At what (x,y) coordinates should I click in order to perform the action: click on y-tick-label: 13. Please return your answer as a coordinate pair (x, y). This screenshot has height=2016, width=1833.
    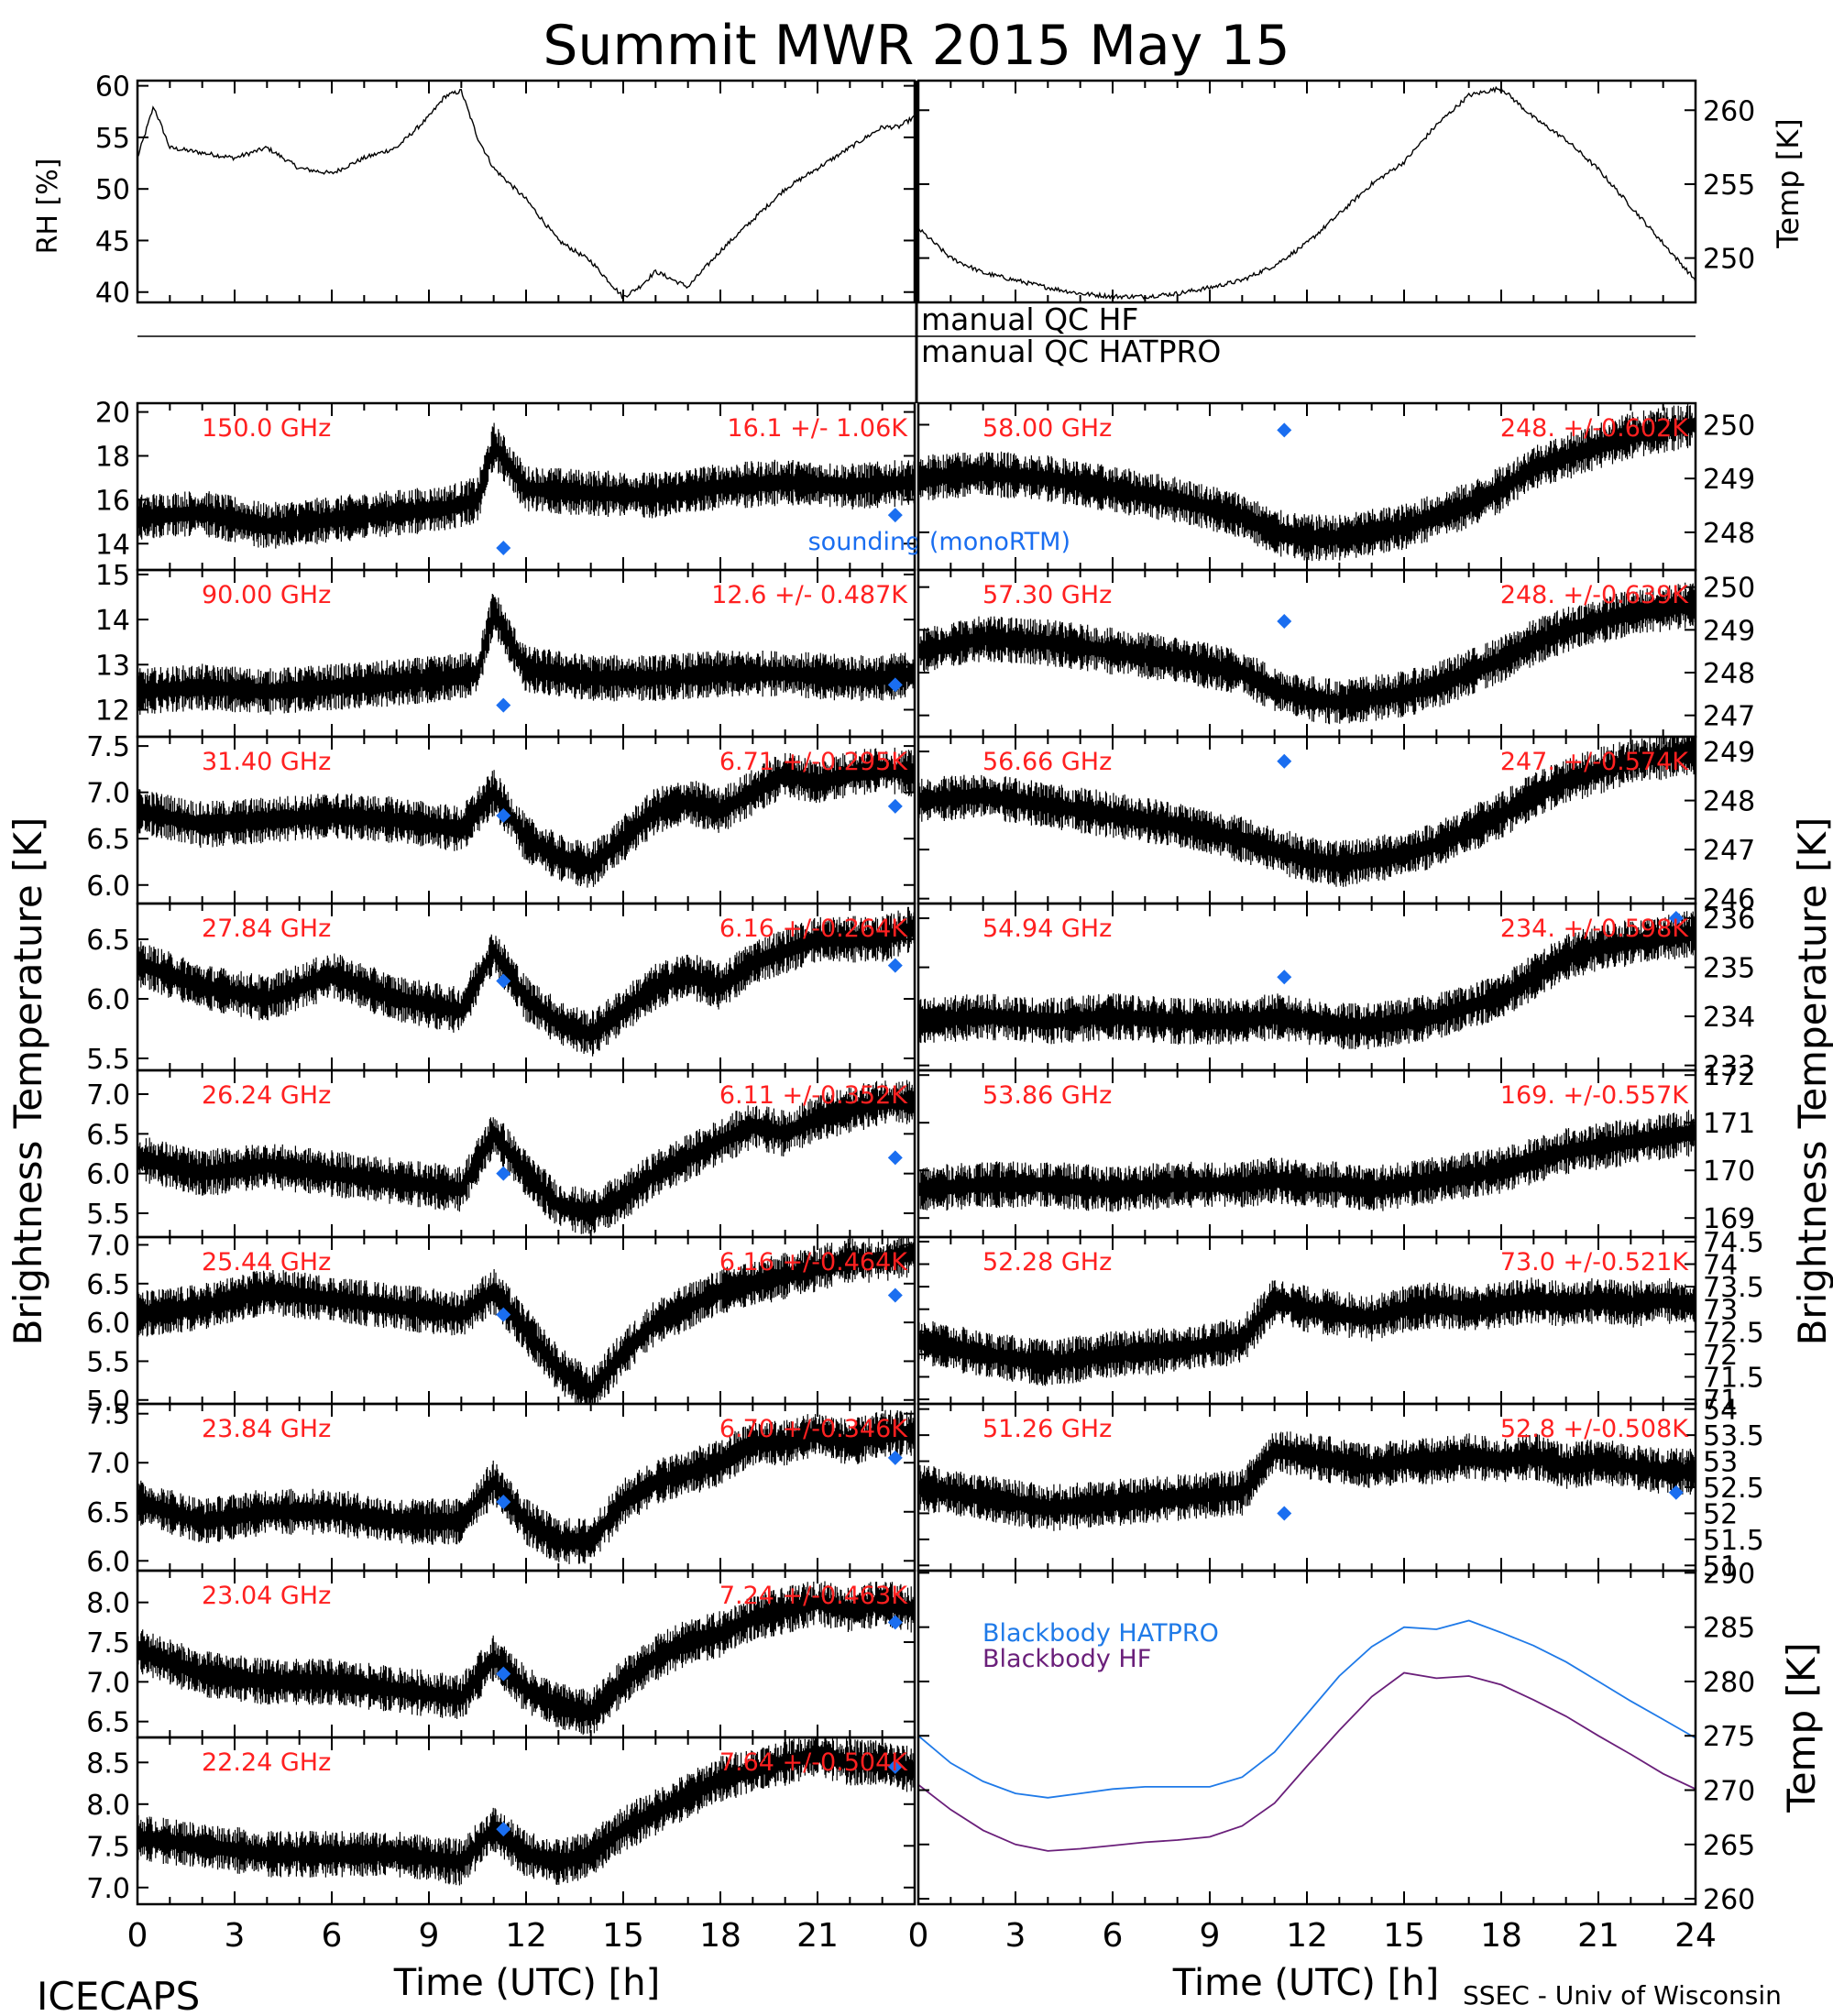
    Looking at the image, I should click on (112, 666).